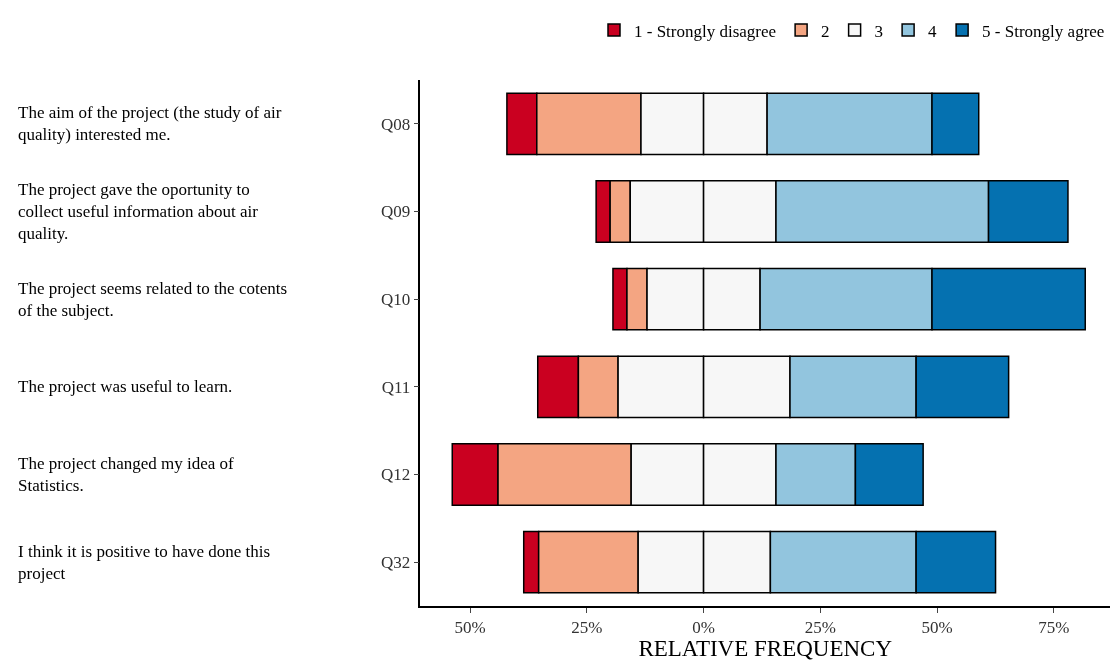 This screenshot has width=1112, height=661. I want to click on y-tick-label: Q11, so click(396, 387).